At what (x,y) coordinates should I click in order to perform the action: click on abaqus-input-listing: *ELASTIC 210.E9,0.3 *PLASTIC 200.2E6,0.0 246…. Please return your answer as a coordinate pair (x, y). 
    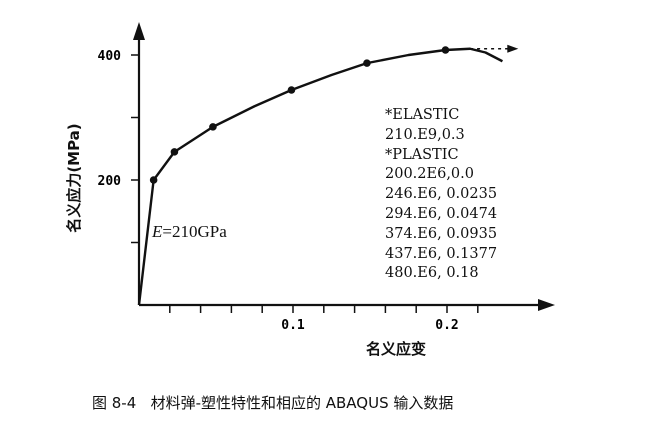
    Looking at the image, I should click on (441, 195).